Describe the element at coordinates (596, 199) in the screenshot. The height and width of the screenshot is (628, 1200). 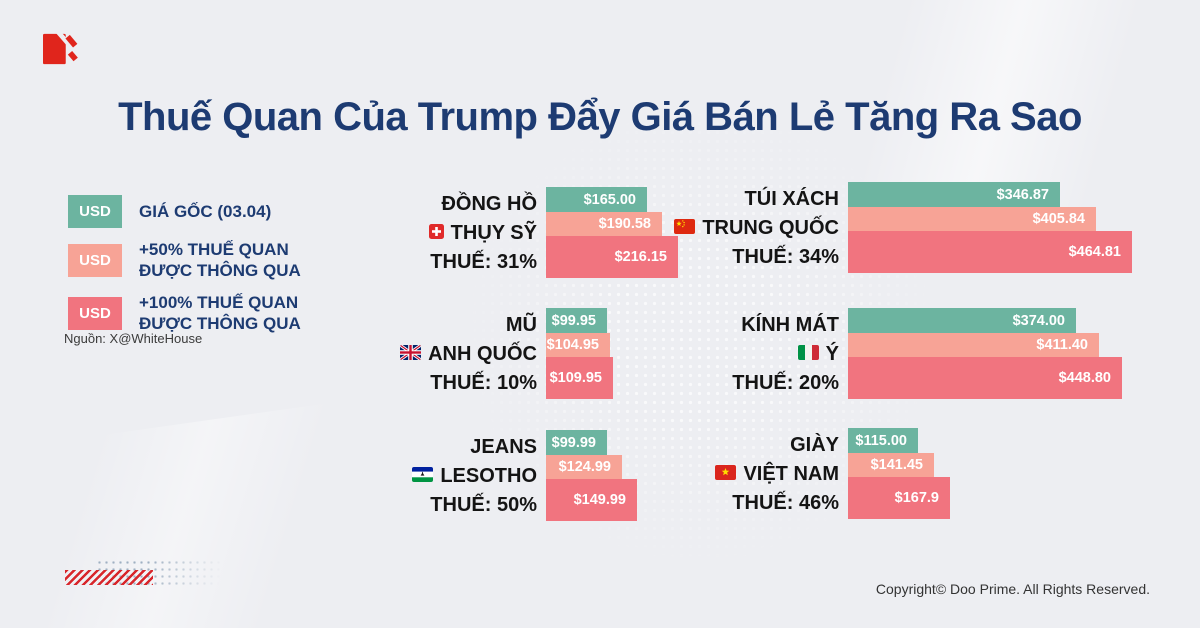
I see `bar-base-price: $165.00` at that location.